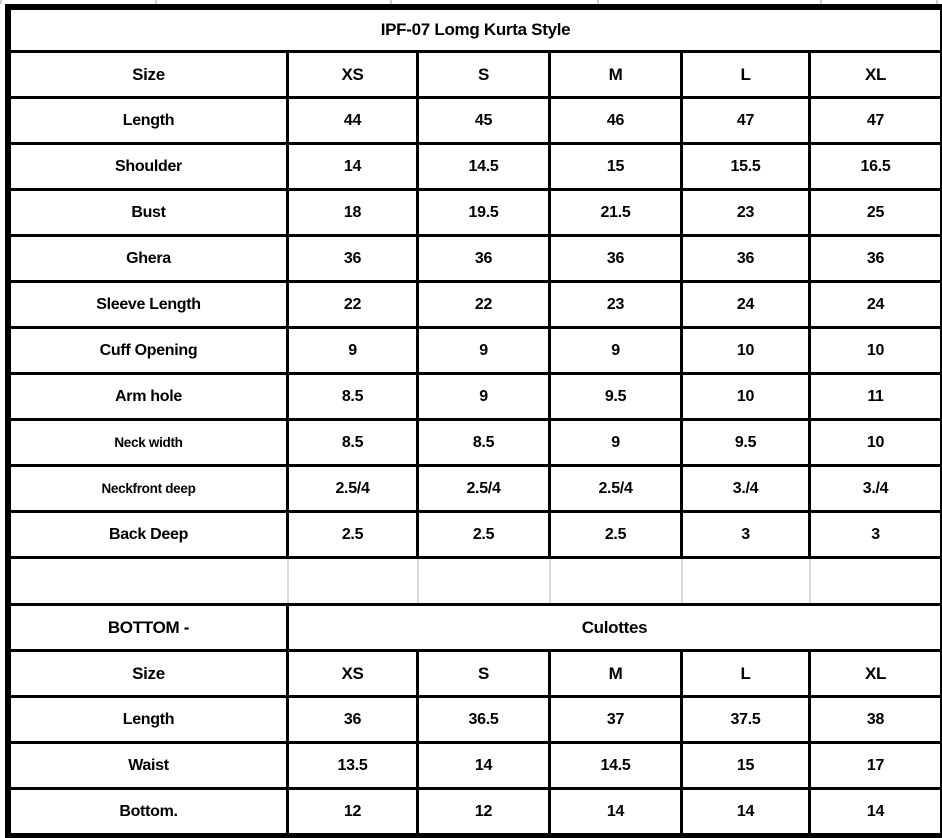  Describe the element at coordinates (475, 396) in the screenshot. I see `table-row: Arm hole 8.5 9 9.5 10 11` at that location.